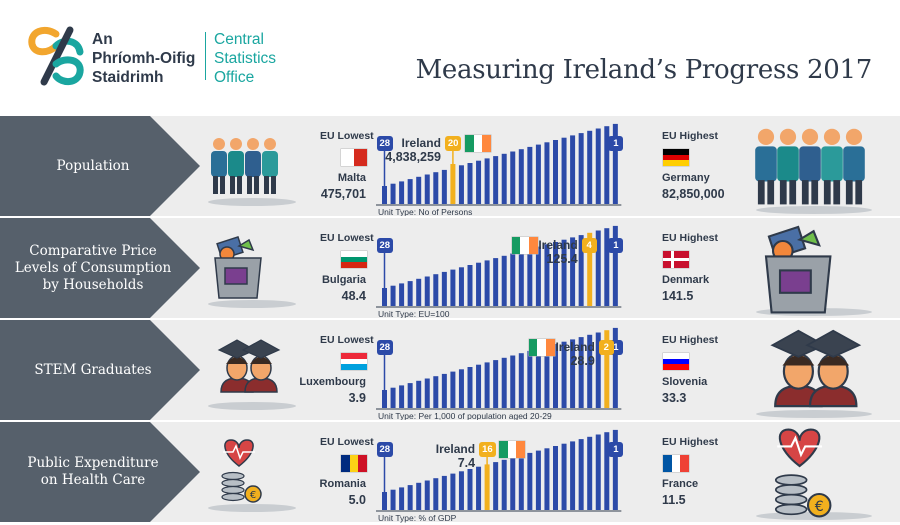  Describe the element at coordinates (245, 58) in the screenshot. I see `logo-line: Statistics` at that location.